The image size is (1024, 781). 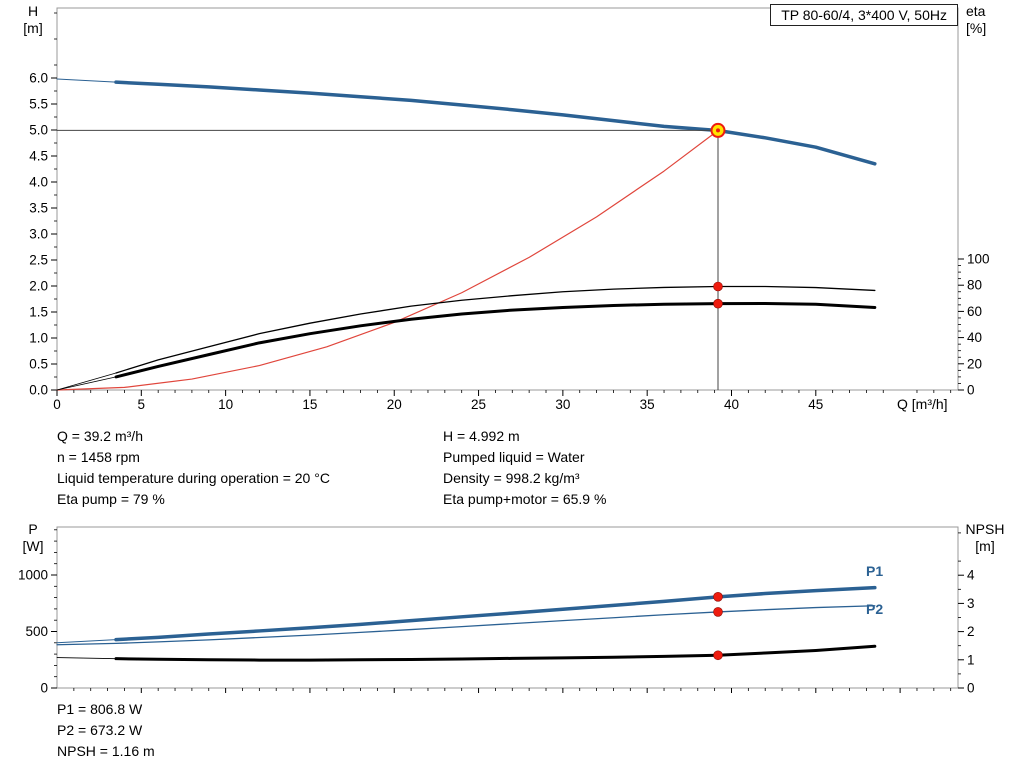 What do you see at coordinates (86, 641) in the screenshot?
I see `p1-lead` at bounding box center [86, 641].